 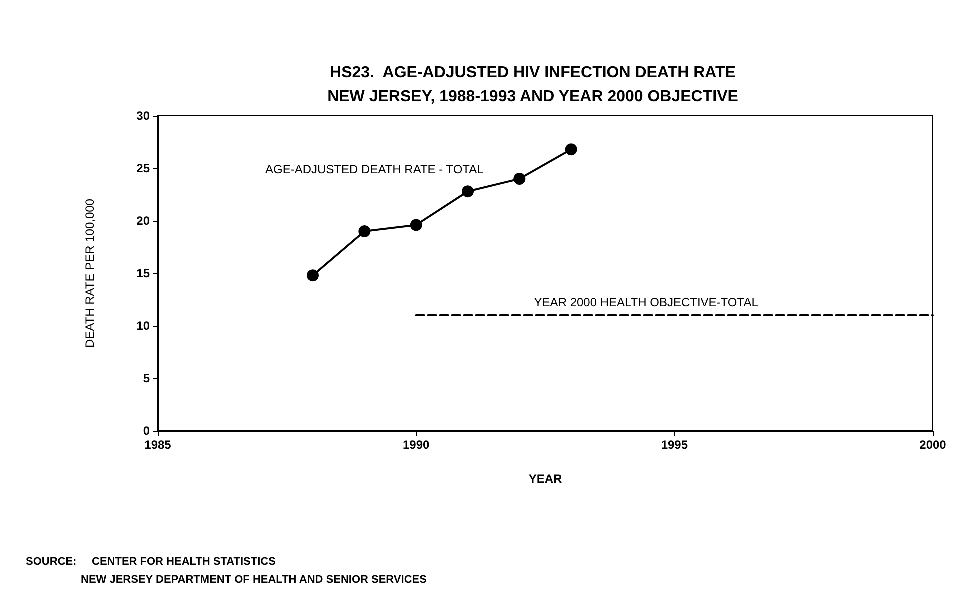 What do you see at coordinates (533, 85) in the screenshot?
I see `chart-title: HS23. AGE-ADJUSTED HIV INFECTION DEATH RATE NEW JERSEY, 1988-1993 AND YEAR 2000 OBJECTIVE` at bounding box center [533, 85].